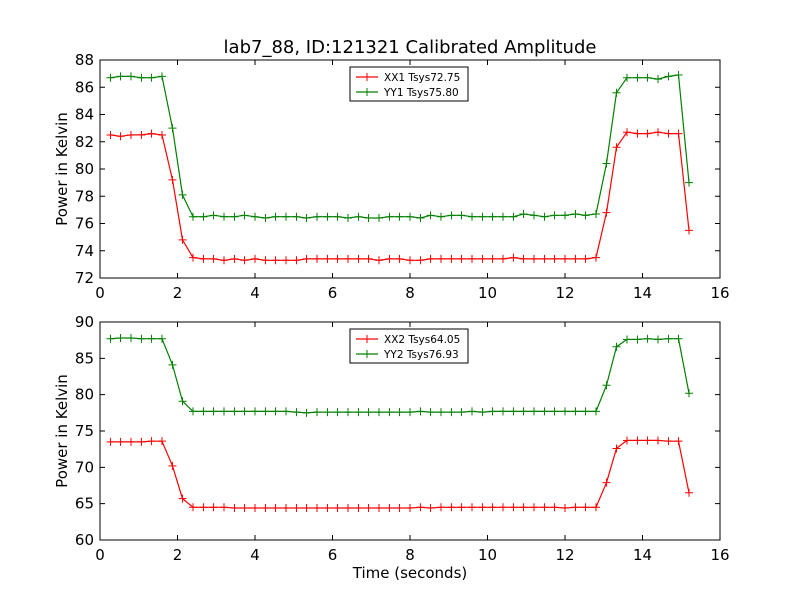  Describe the element at coordinates (421, 93) in the screenshot. I see `chart0-legend-label-1: YY1 Tsys75.80` at that location.